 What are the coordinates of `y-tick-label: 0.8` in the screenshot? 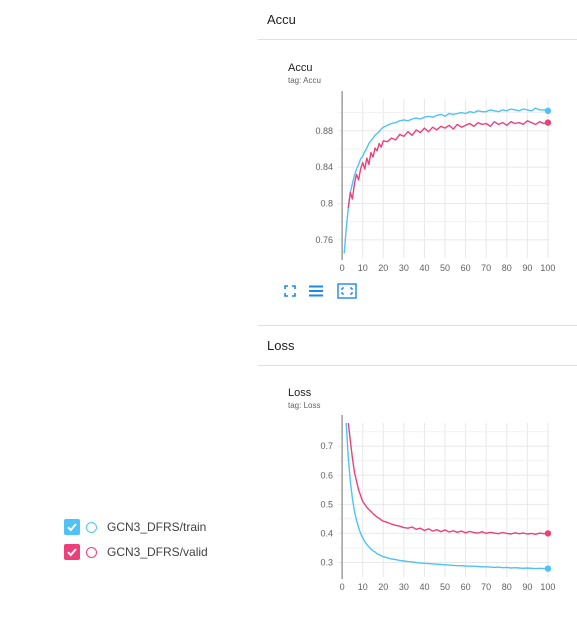 It's located at (326, 203).